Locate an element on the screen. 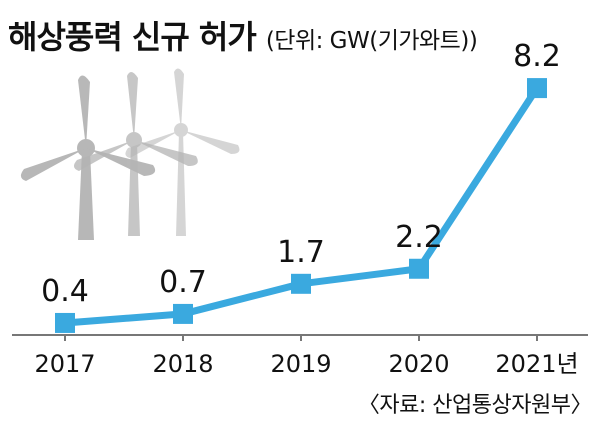 The image size is (600, 429). x-tick-labels: 2017 2018 2019 2020 2021년 is located at coordinates (306, 364).